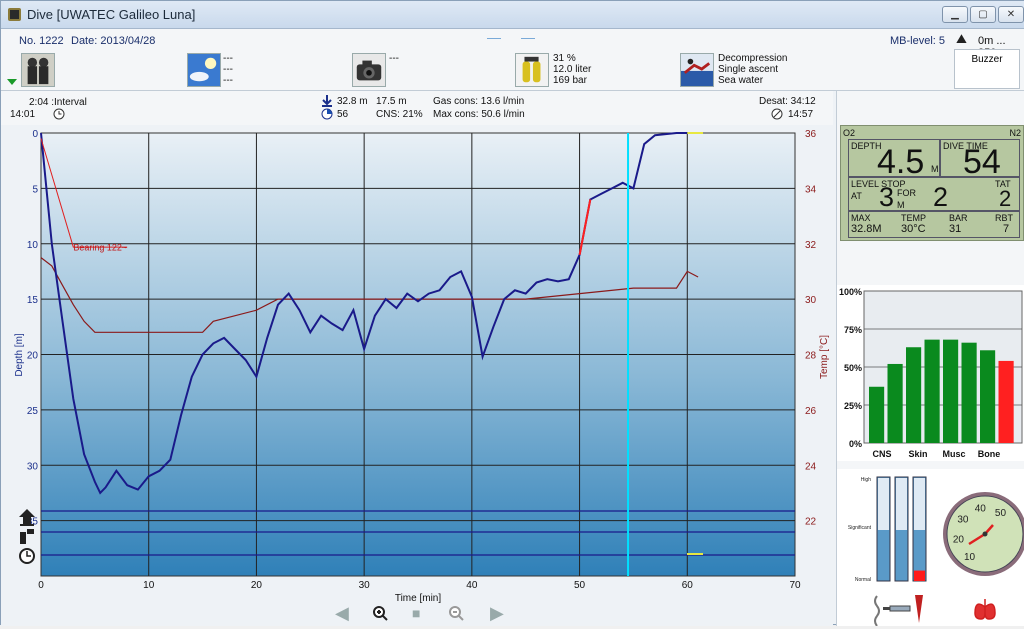 The width and height of the screenshot is (1024, 629). I want to click on y-tick-label: 15, so click(33, 300).